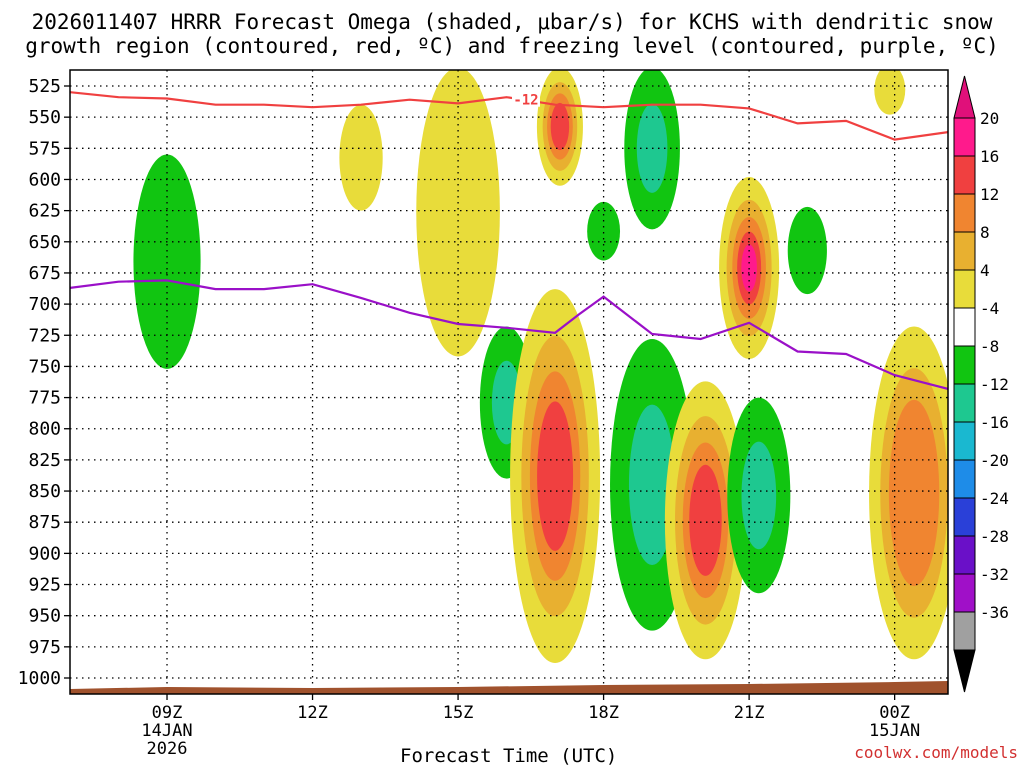 Image resolution: width=1024 pixels, height=768 pixels. Describe the element at coordinates (989, 156) in the screenshot. I see `colorbar-label-1: 16` at that location.